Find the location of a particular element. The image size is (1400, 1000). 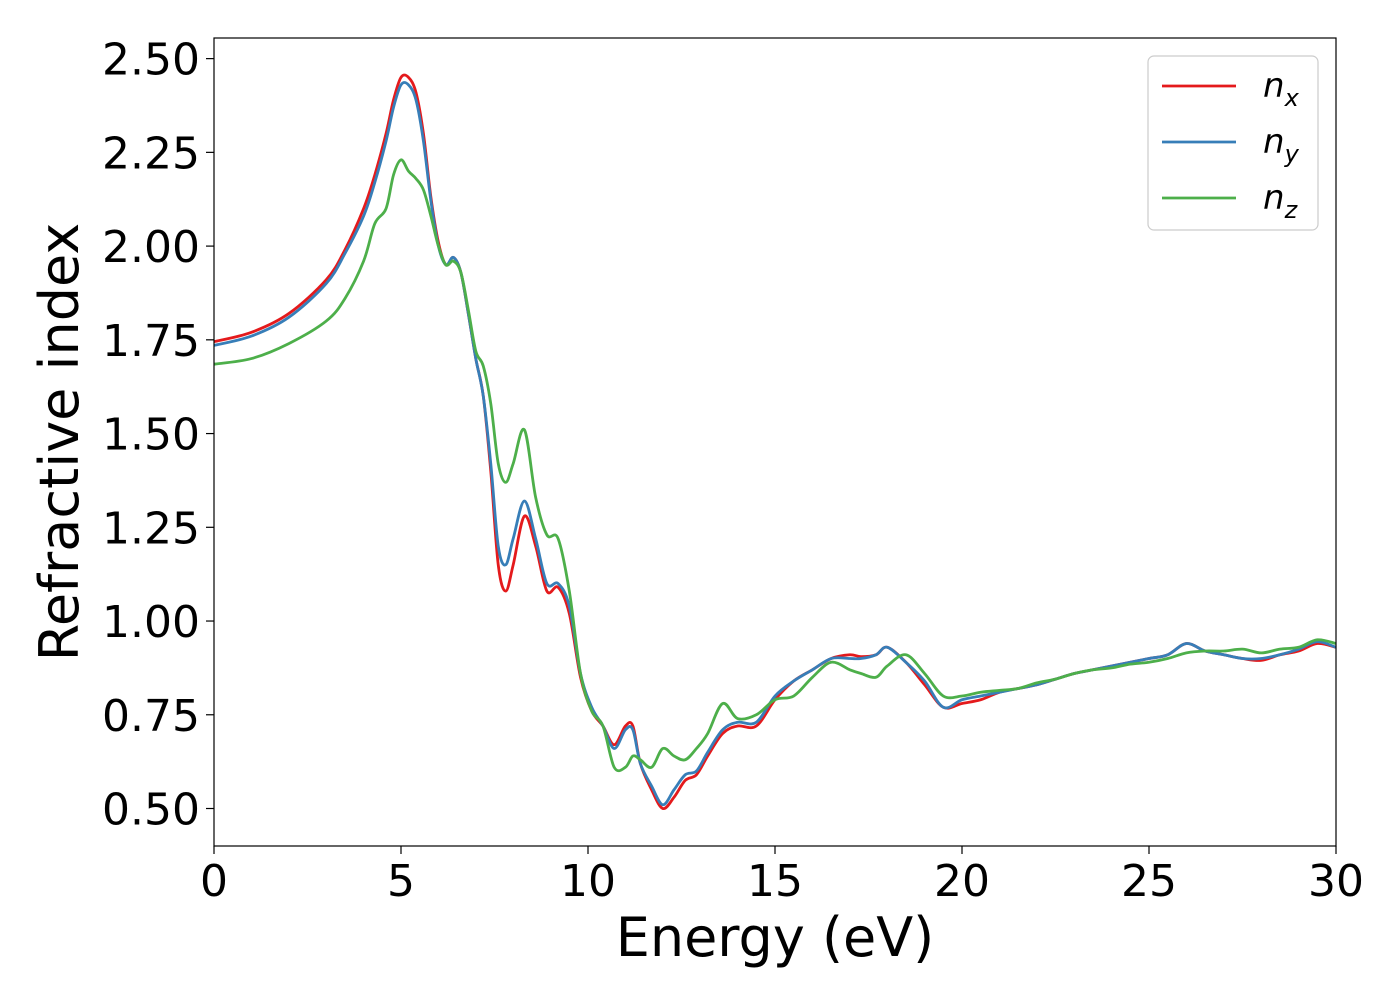

x-tick-label: 25 is located at coordinates (1149, 881).